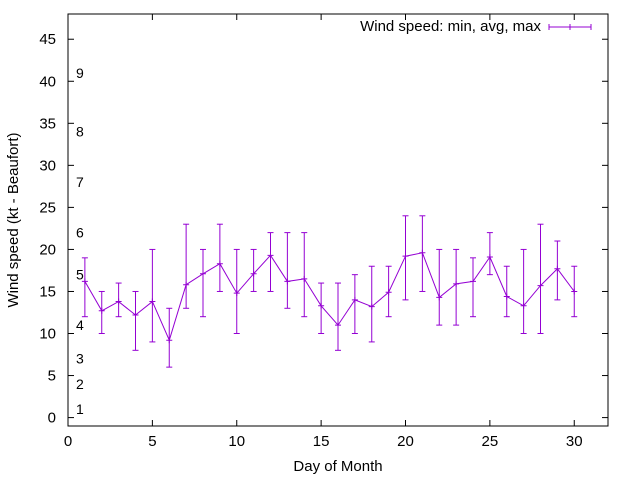 This screenshot has width=640, height=480. What do you see at coordinates (80, 132) in the screenshot?
I see `beaufort-label: 8` at bounding box center [80, 132].